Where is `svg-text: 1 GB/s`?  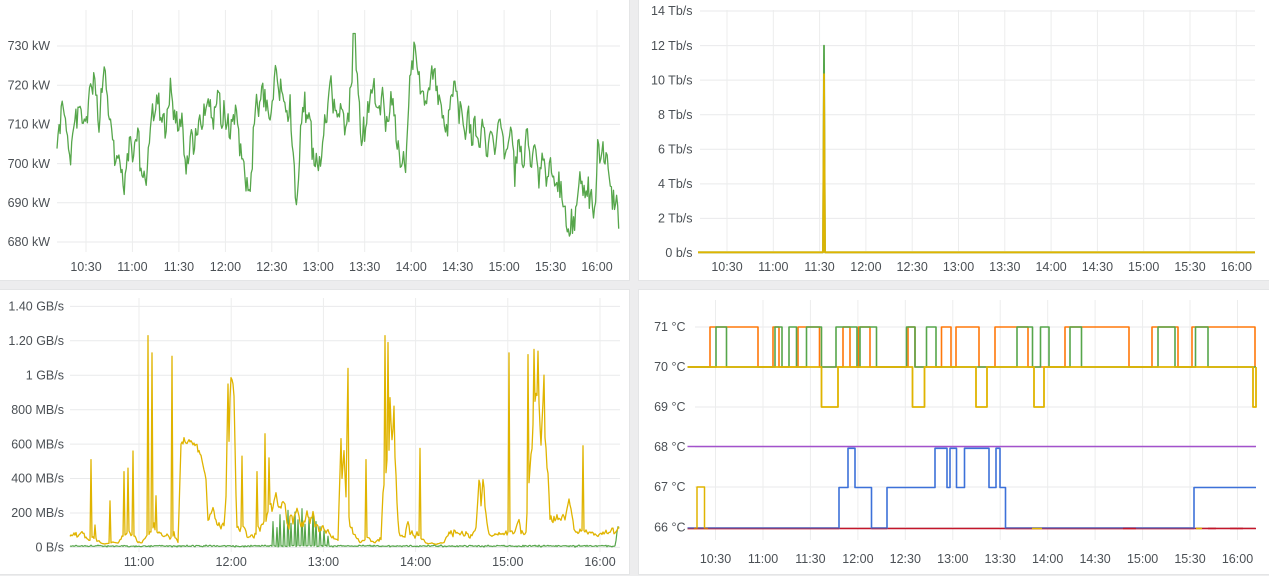 svg-text: 1 GB/s is located at coordinates (45, 375).